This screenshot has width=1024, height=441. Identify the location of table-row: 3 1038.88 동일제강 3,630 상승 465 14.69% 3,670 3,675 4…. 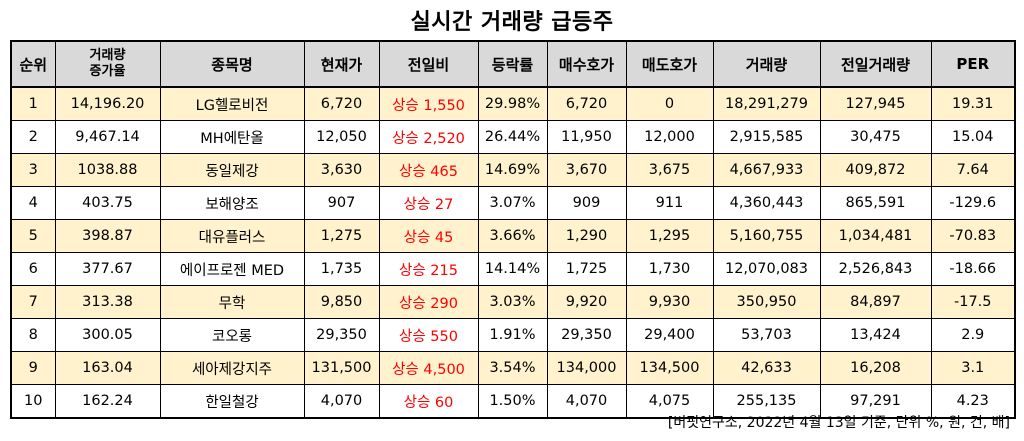
(513, 170).